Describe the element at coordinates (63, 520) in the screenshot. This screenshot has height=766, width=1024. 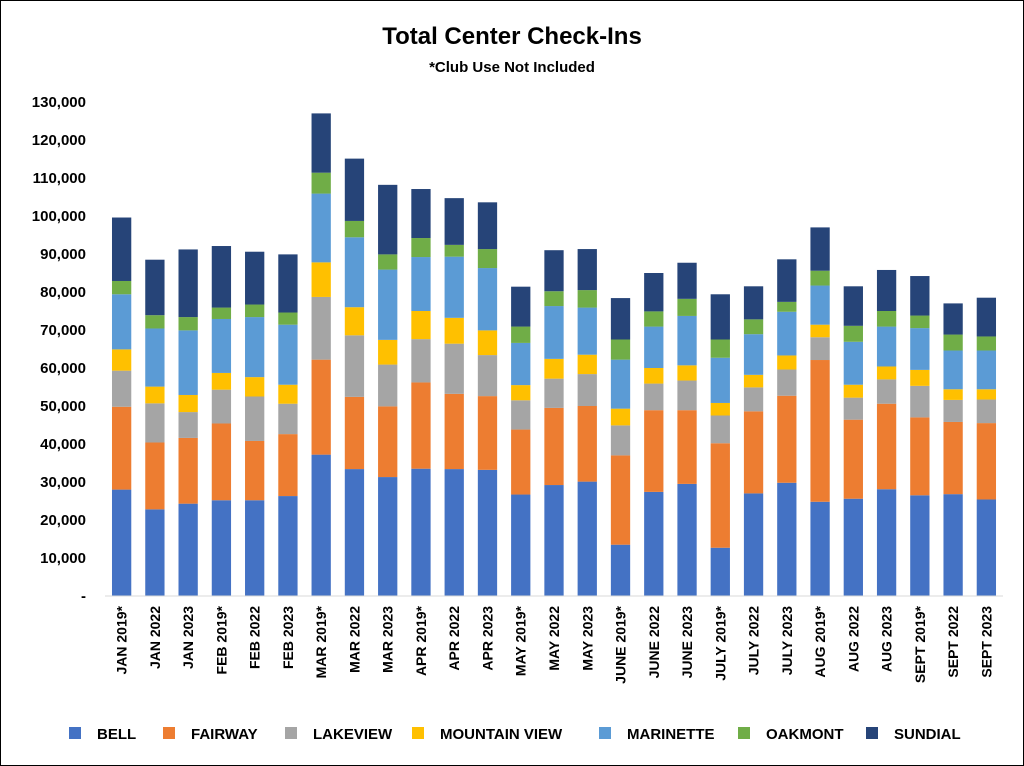
I see `y-tick-label: 20,000` at that location.